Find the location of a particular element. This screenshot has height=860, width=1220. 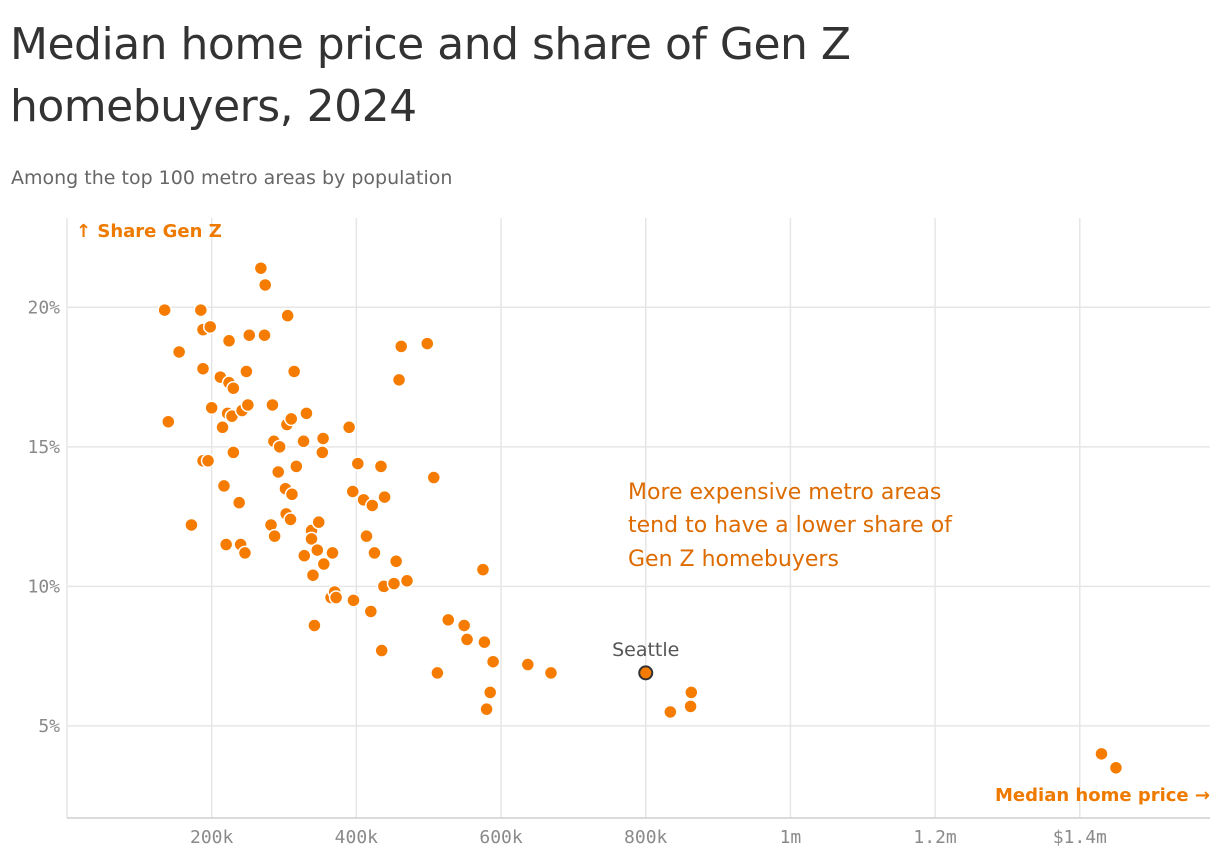

y-axis-title: ↑ Share Gen Z is located at coordinates (149, 231).